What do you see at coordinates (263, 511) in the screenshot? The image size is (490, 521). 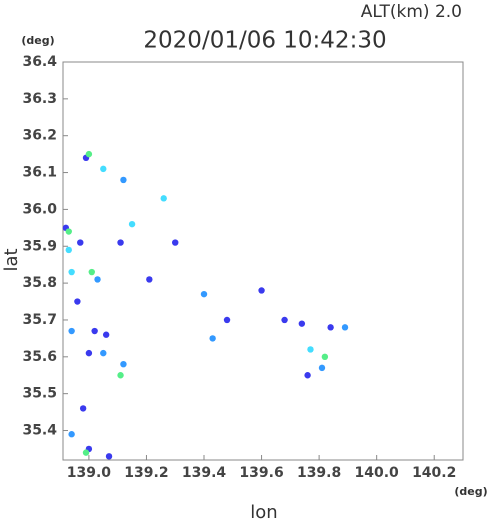 I see `x-axis-label: lon` at bounding box center [263, 511].